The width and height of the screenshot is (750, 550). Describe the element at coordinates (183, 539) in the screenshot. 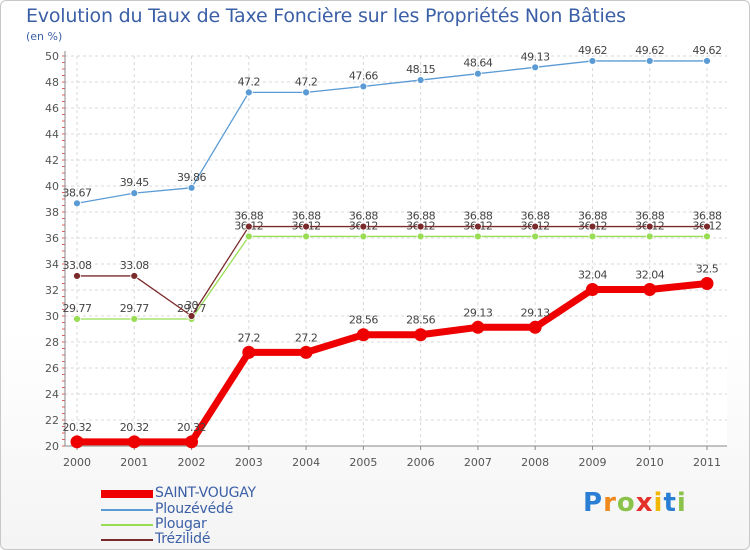

I see `legend-label-trezilide: Trézilidé` at that location.